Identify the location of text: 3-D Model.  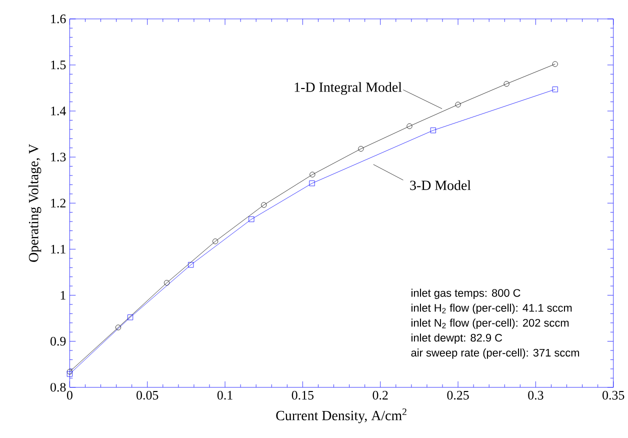
(440, 185).